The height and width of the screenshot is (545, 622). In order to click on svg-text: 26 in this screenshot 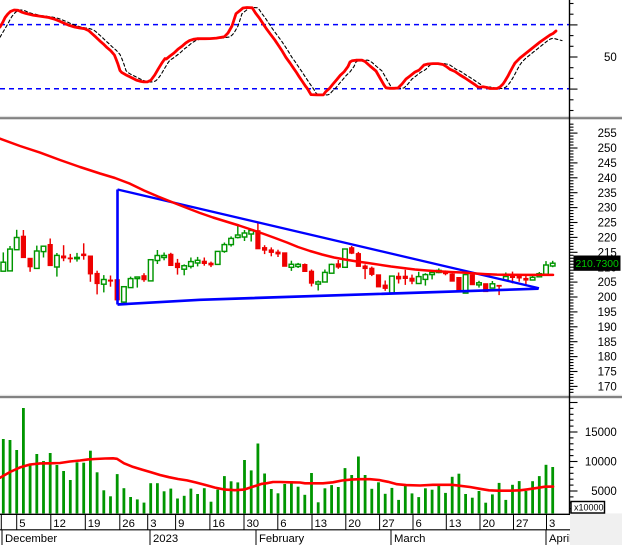, I will do `click(128, 524)`.